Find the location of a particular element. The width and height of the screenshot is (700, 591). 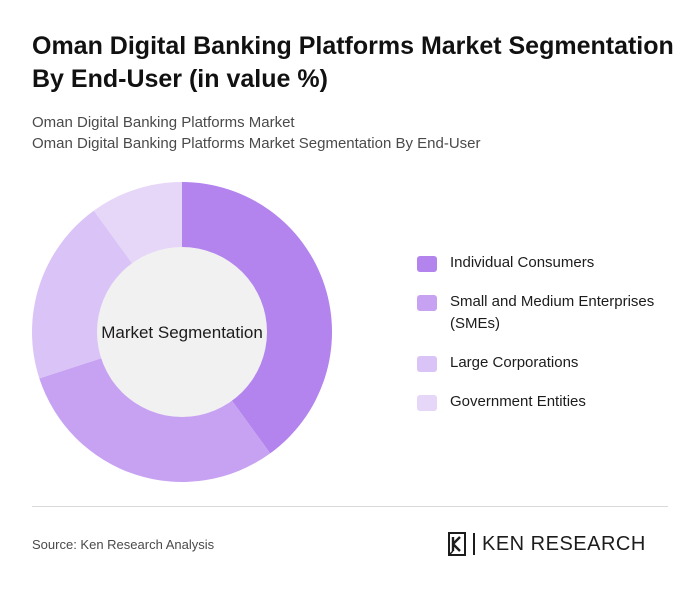

donut-center-label: Market Segmentation is located at coordinates (182, 332).